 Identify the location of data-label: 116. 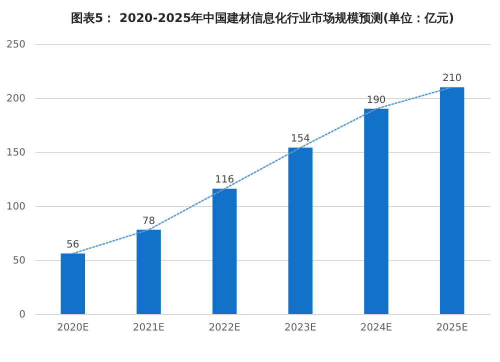
(224, 180).